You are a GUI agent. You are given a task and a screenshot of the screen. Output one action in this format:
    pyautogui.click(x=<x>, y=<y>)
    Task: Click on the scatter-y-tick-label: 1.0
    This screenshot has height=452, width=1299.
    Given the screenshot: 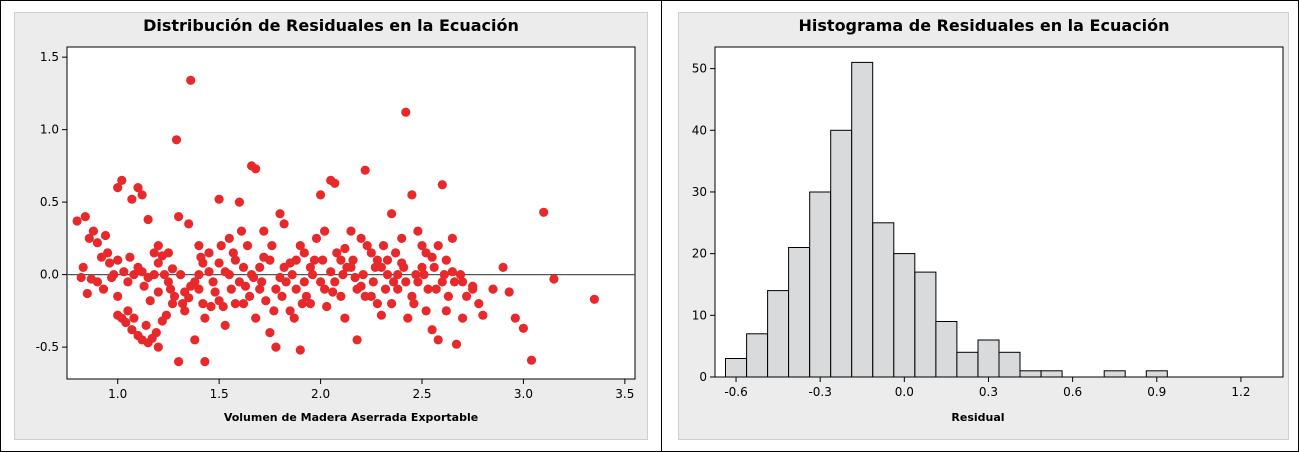 What is the action you would take?
    pyautogui.click(x=49, y=130)
    